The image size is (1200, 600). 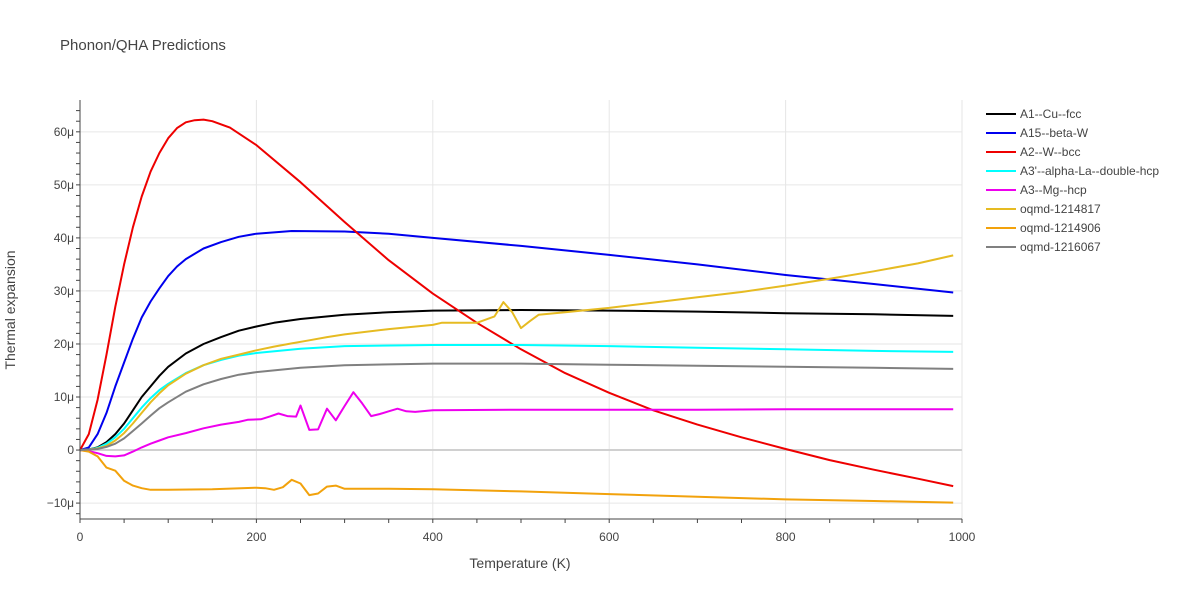 I want to click on y-tick-label: 20μ, so click(x=64, y=344).